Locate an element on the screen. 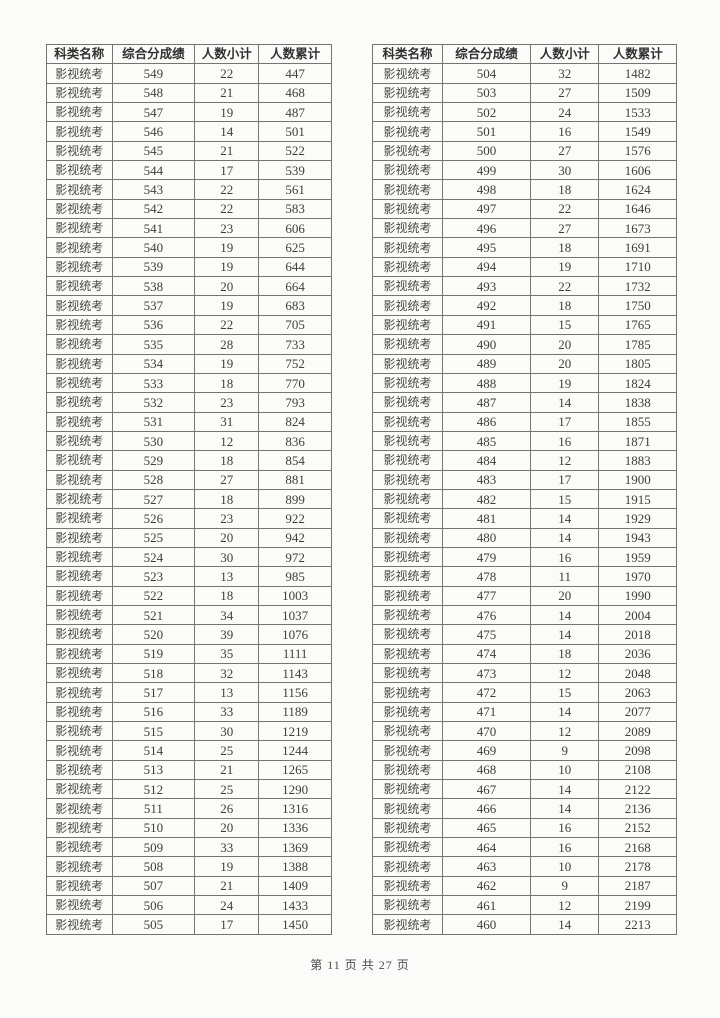 Image resolution: width=720 pixels, height=1018 pixels. value-cell: 2108 is located at coordinates (637, 770).